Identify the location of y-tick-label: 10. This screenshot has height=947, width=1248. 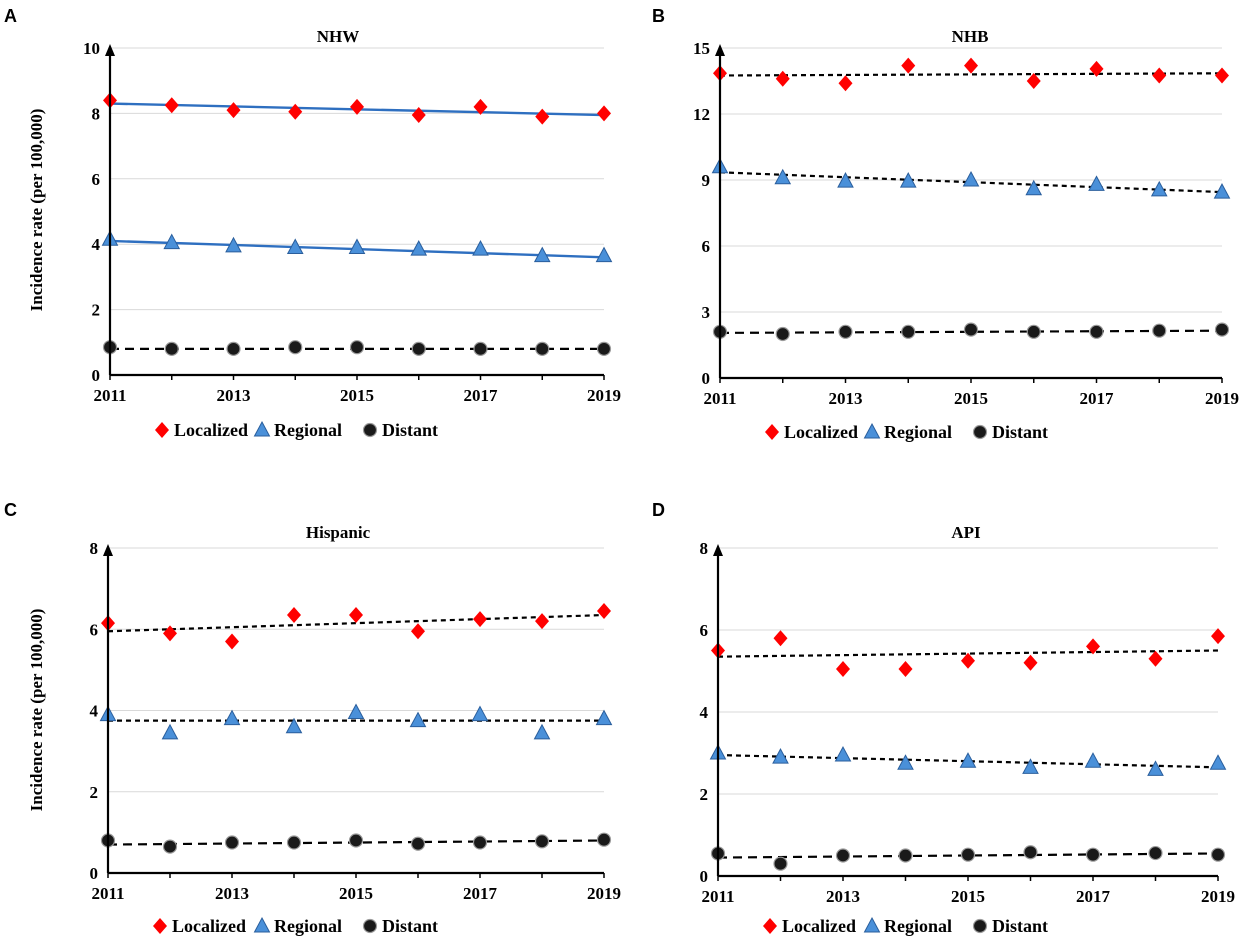
(91, 48).